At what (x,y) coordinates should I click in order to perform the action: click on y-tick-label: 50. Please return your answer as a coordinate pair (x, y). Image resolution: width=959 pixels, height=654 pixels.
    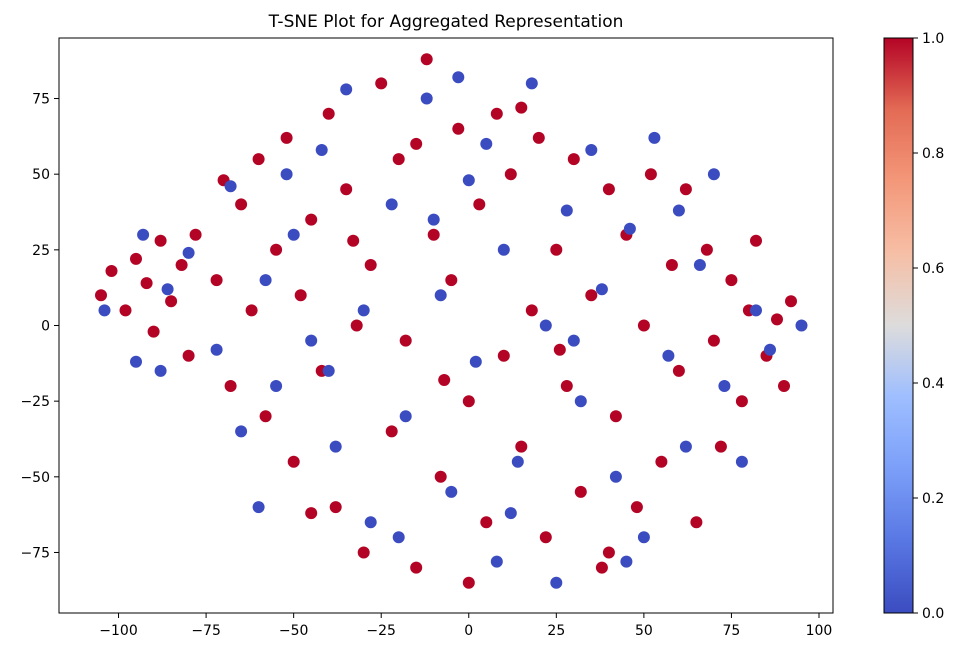
    Looking at the image, I should click on (41, 175).